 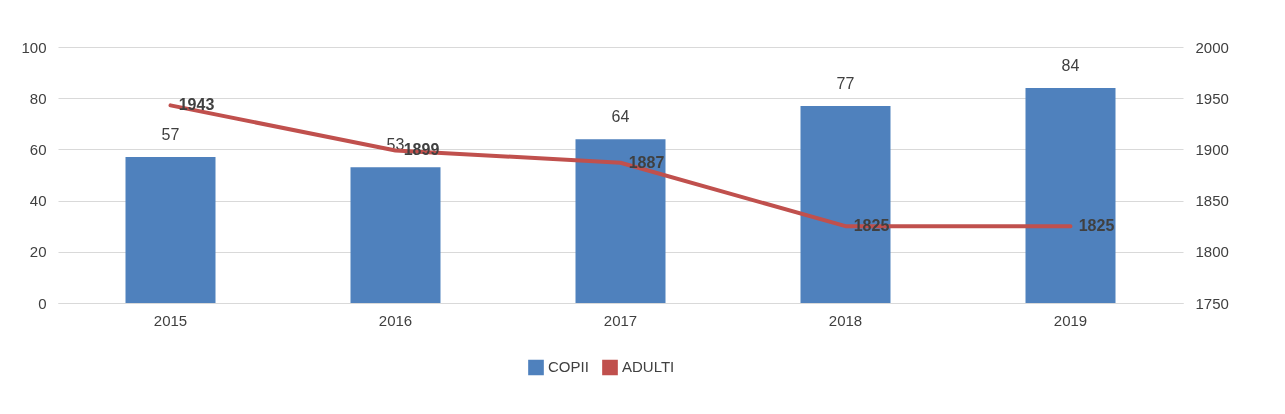 What do you see at coordinates (1212, 252) in the screenshot?
I see `y2-tick-label: 1800` at bounding box center [1212, 252].